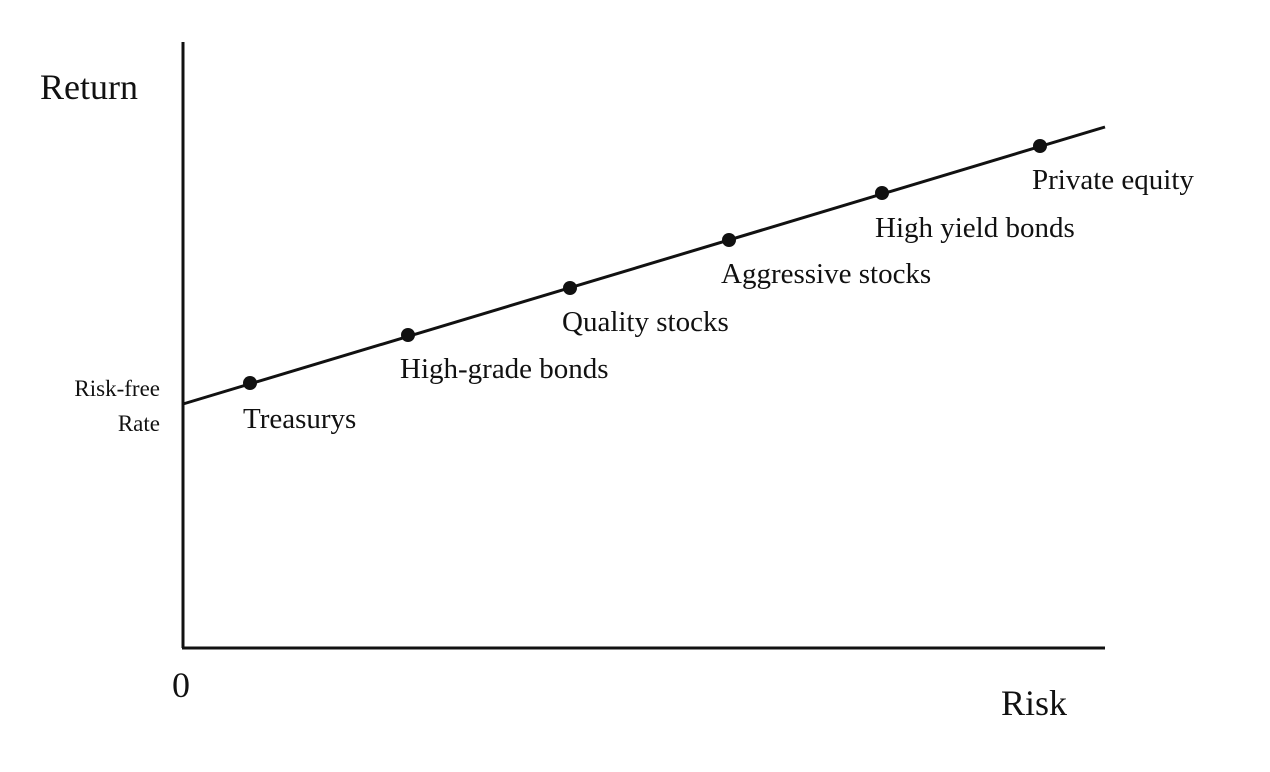  What do you see at coordinates (117, 388) in the screenshot?
I see `intercept-label: Risk-free` at bounding box center [117, 388].